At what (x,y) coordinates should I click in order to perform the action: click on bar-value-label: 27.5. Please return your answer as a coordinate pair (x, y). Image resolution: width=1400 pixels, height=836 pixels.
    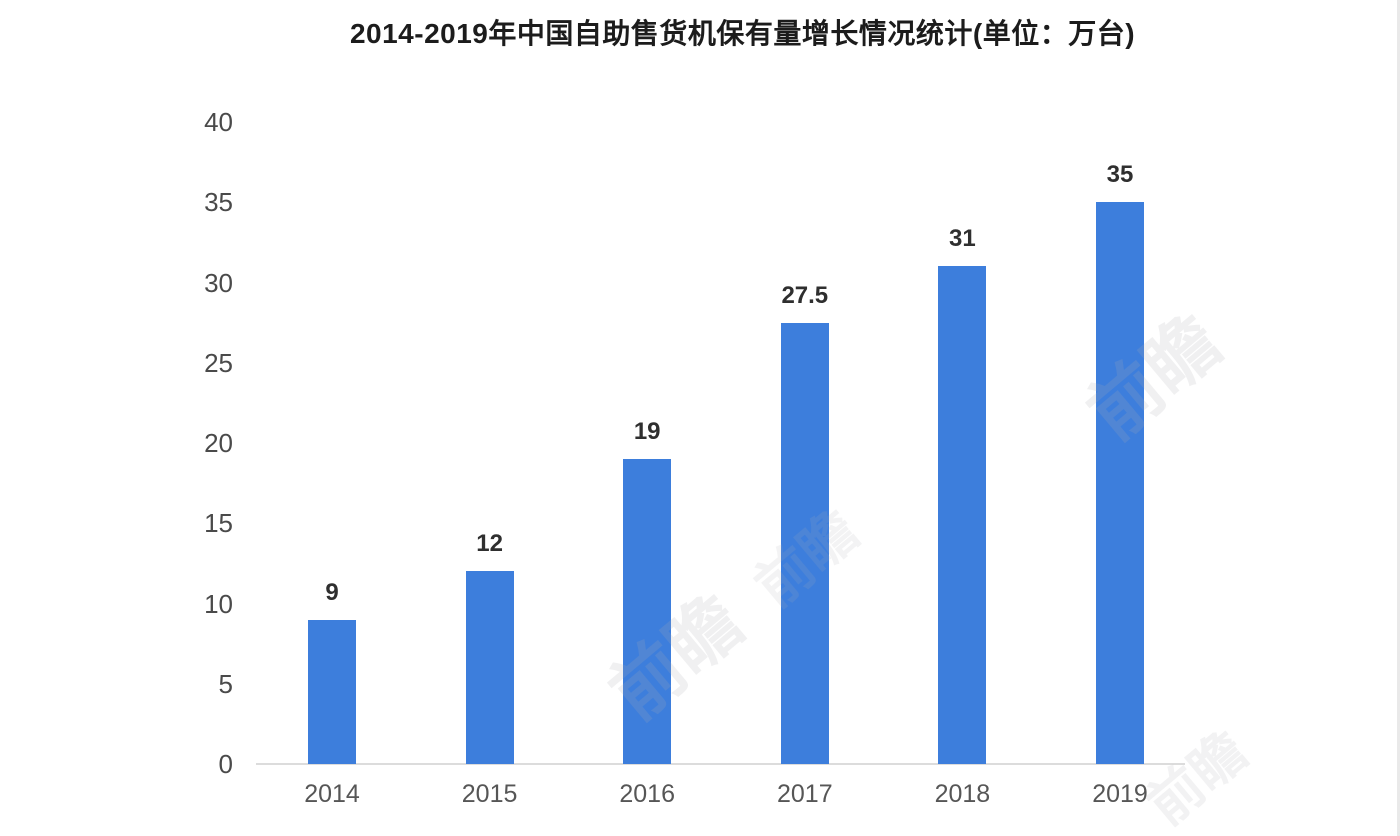
    Looking at the image, I should click on (805, 295).